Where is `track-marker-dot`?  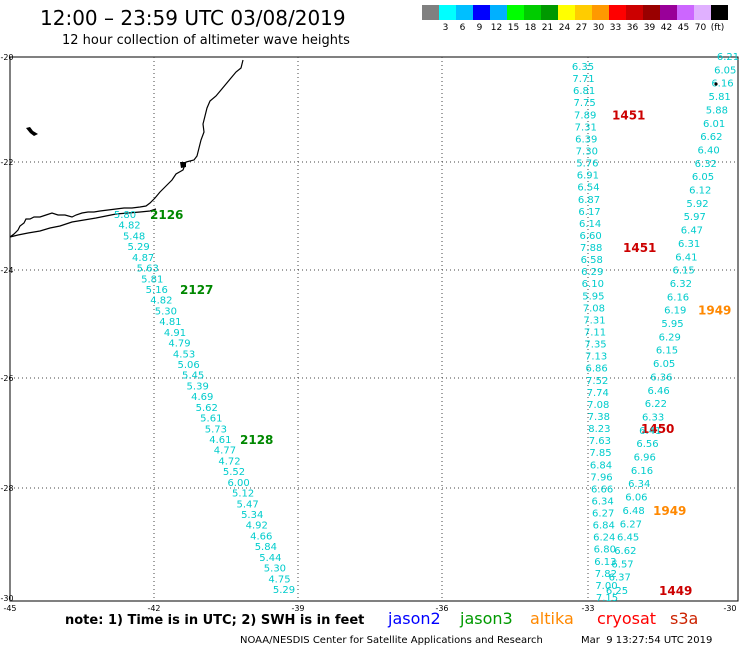 track-marker-dot is located at coordinates (716, 84).